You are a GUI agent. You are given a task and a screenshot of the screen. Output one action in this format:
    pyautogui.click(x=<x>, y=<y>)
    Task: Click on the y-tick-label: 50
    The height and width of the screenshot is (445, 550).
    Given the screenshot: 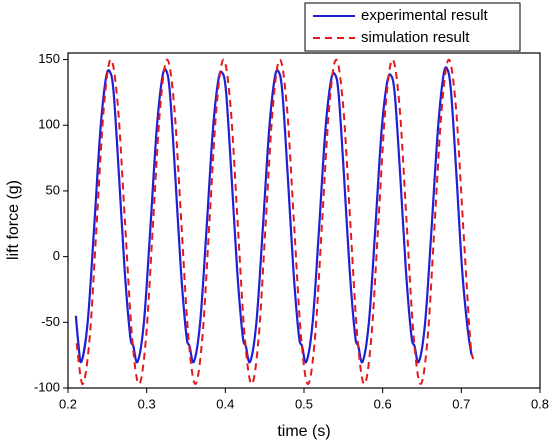 What is the action you would take?
    pyautogui.click(x=53, y=189)
    